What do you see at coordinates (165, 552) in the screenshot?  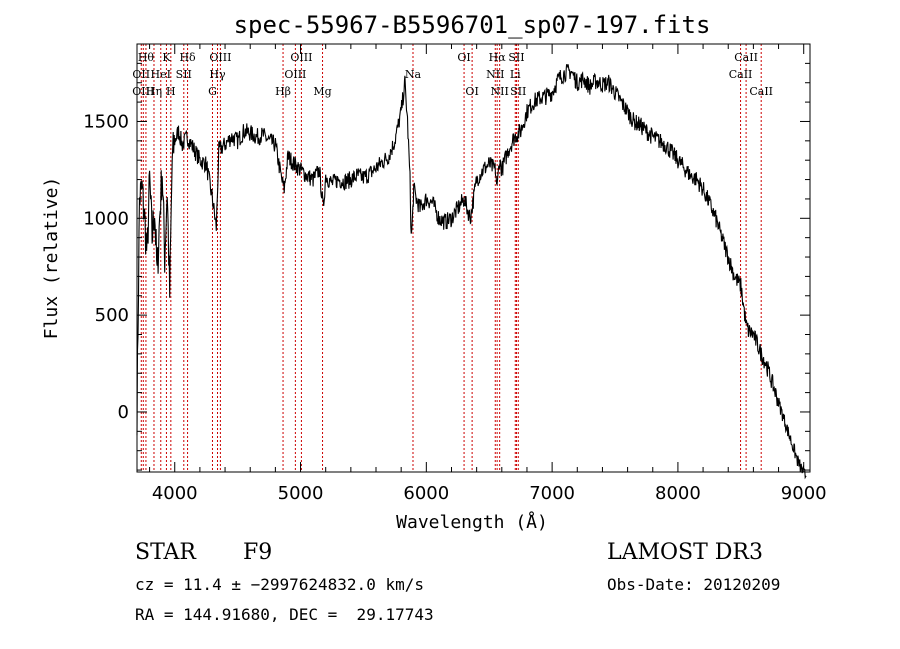 I see `object-class: STAR` at bounding box center [165, 552].